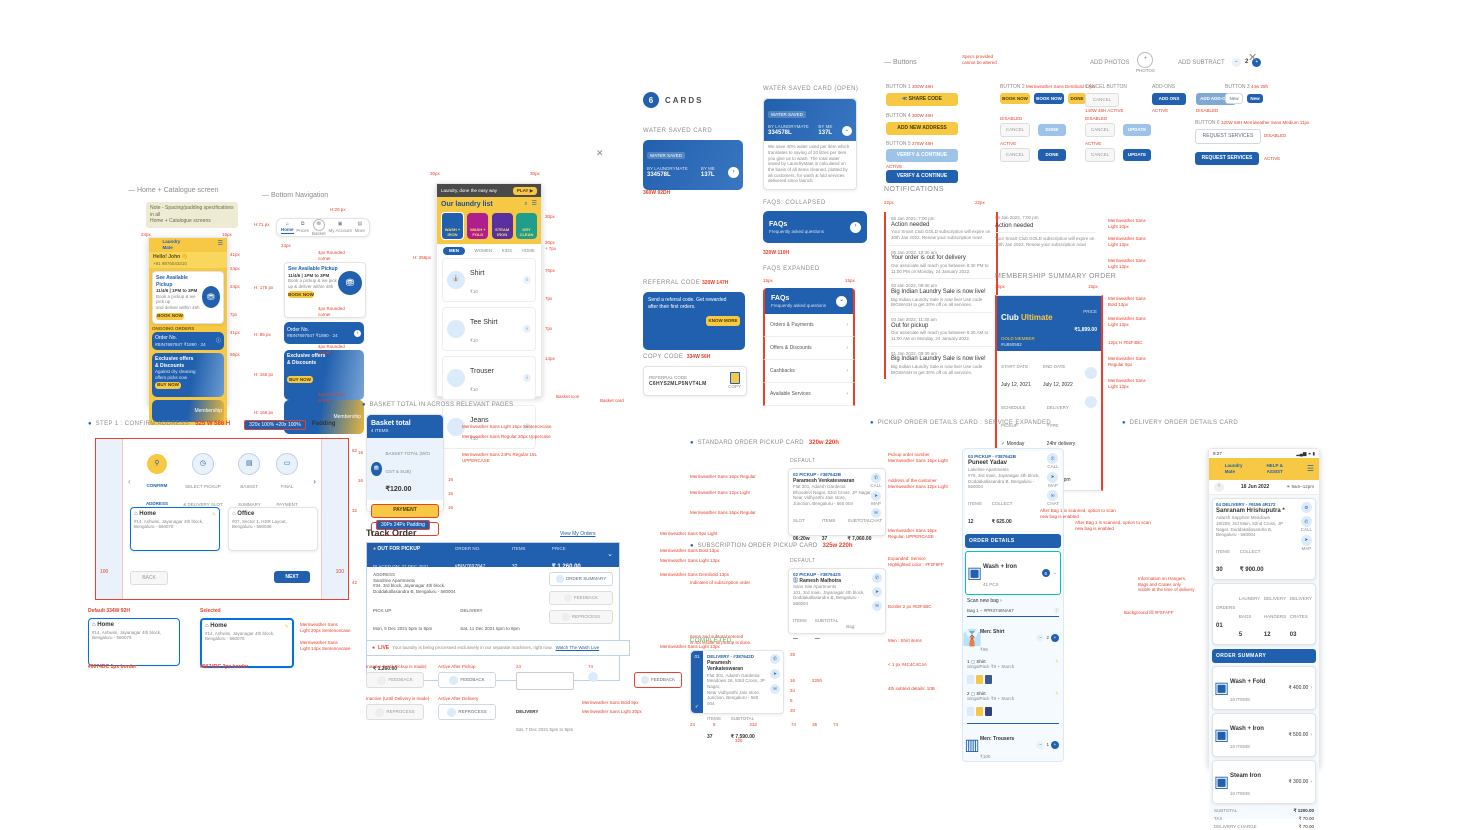 The image size is (1480, 830). Describe the element at coordinates (395, 680) in the screenshot. I see `feedback-disabled-button: FEEDBACK` at that location.